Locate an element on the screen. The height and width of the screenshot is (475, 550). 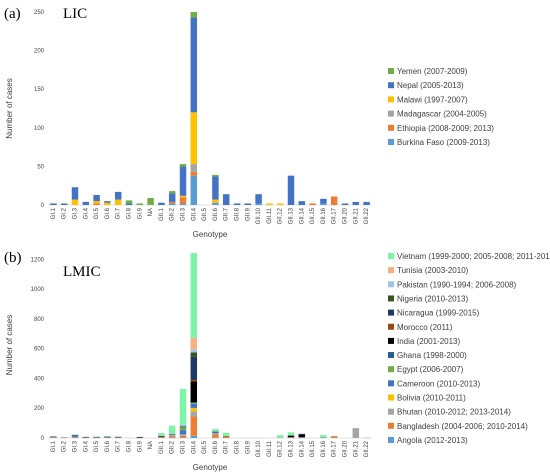
x-tick-label: GII.21 is located at coordinates (356, 448).